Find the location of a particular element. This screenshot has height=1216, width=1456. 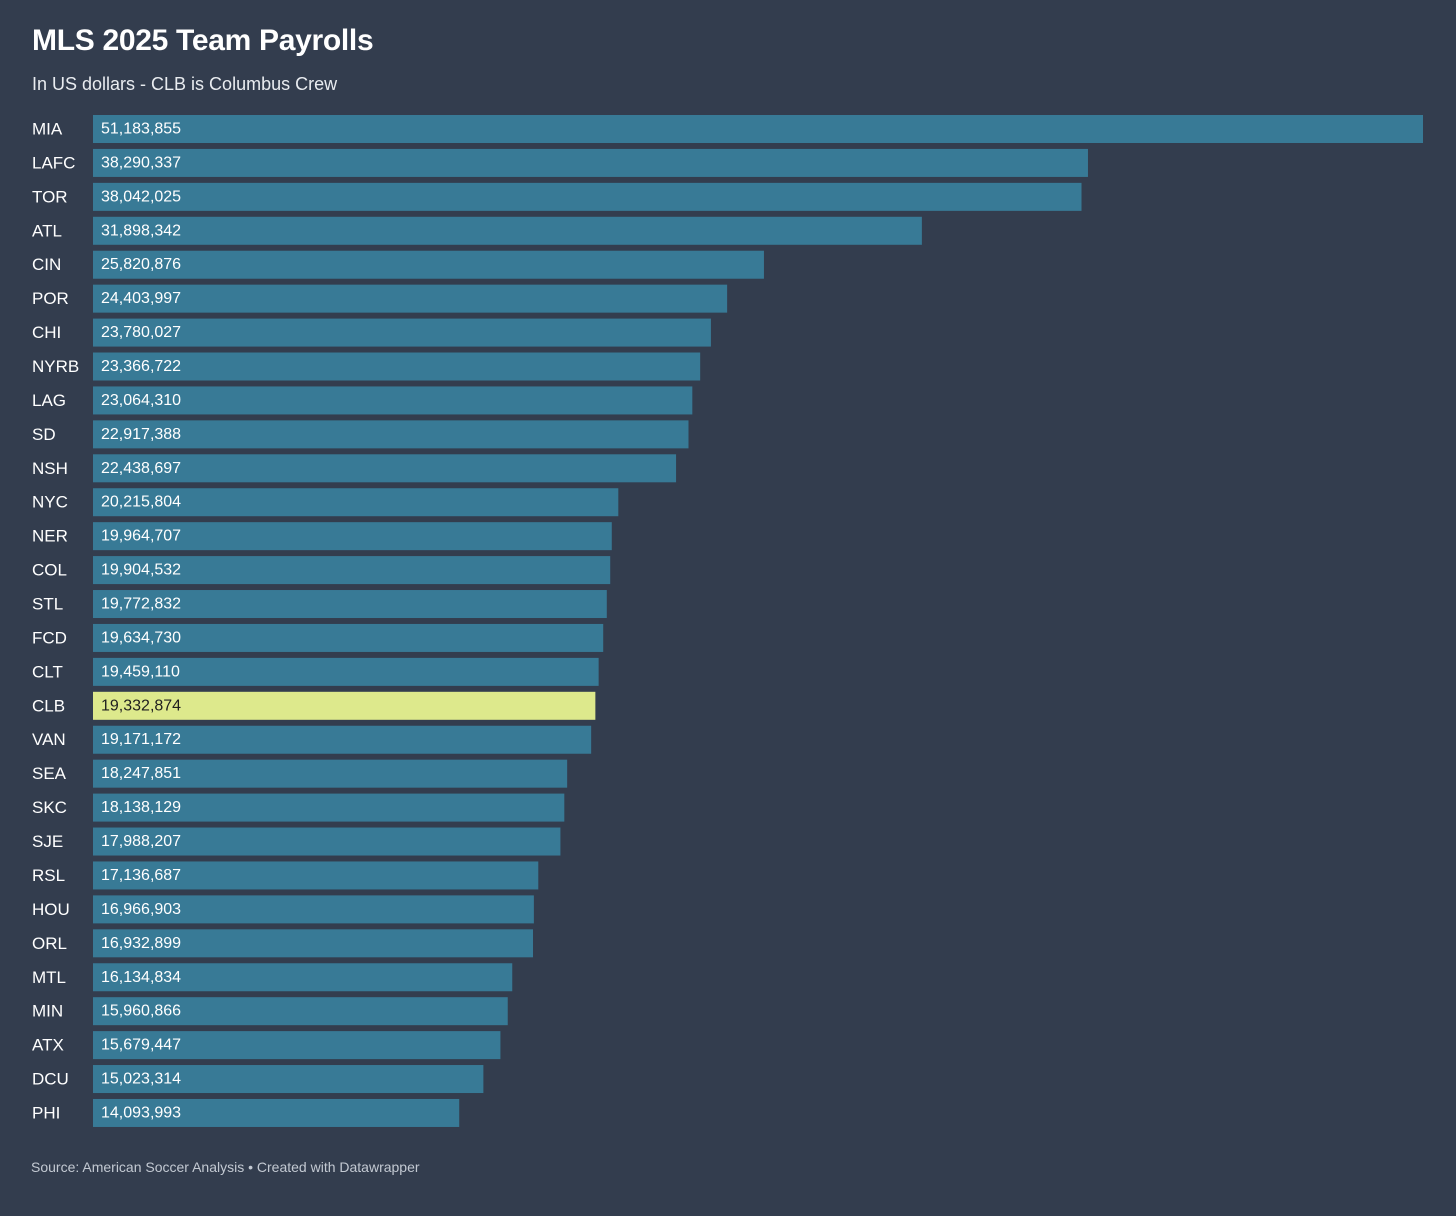

value-label-orl: 16,932,899 is located at coordinates (141, 943).